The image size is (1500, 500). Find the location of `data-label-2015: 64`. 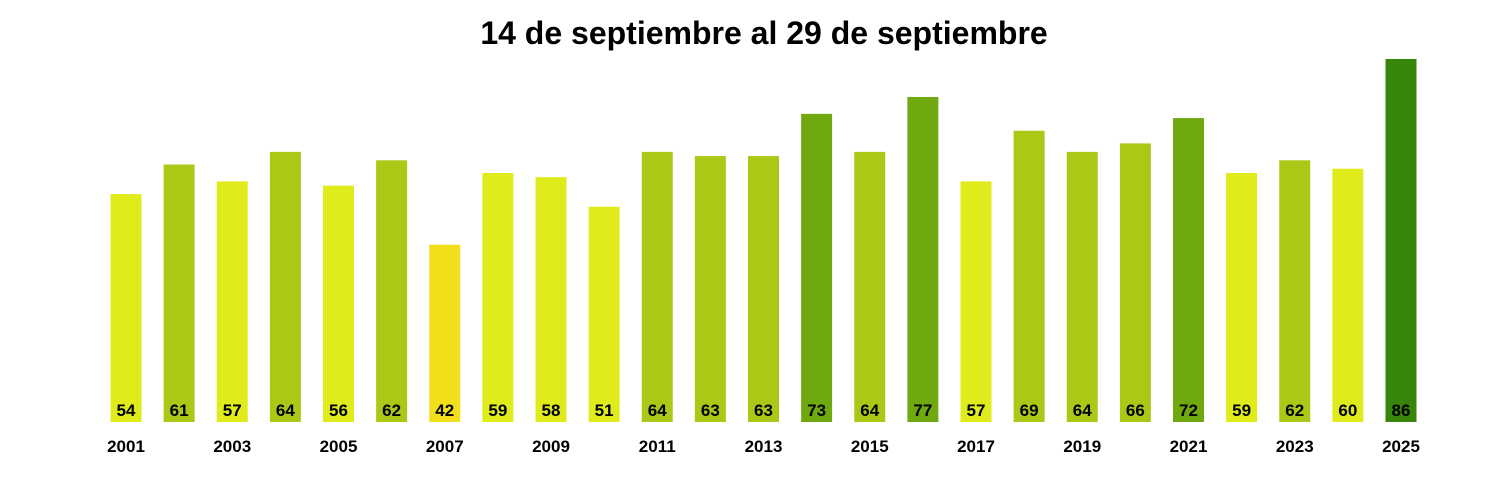

data-label-2015: 64 is located at coordinates (869, 410).